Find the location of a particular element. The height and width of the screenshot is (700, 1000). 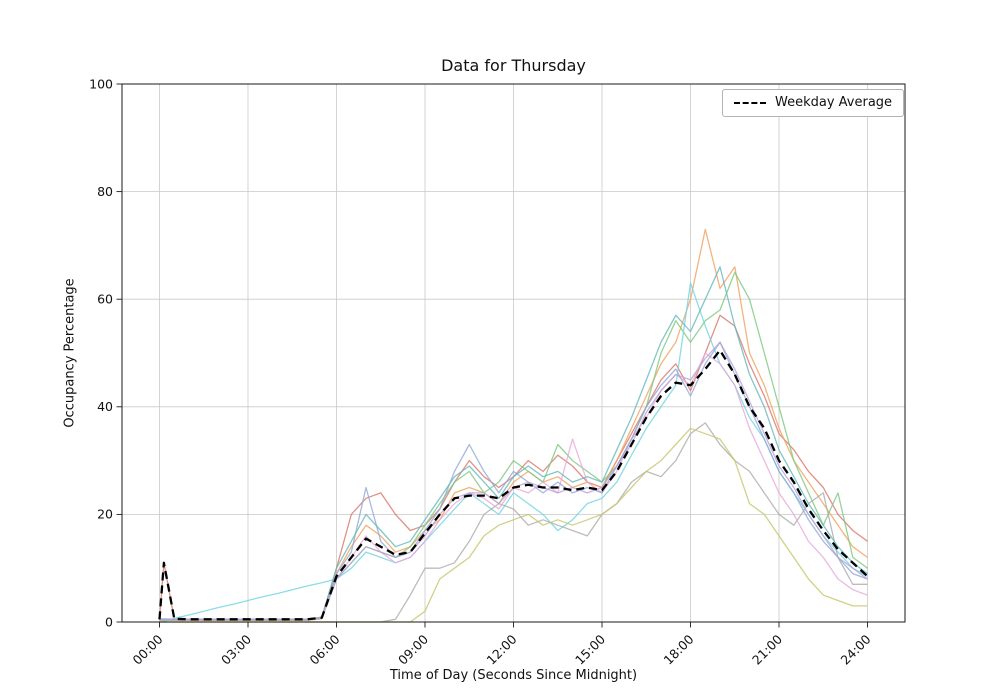

y-tick-label: 20 is located at coordinates (105, 514).